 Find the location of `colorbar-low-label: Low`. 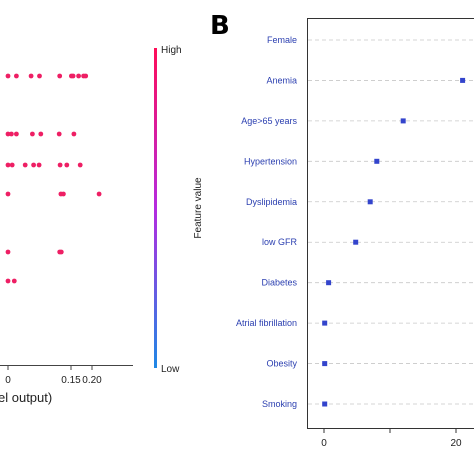

colorbar-low-label: Low is located at coordinates (170, 369).